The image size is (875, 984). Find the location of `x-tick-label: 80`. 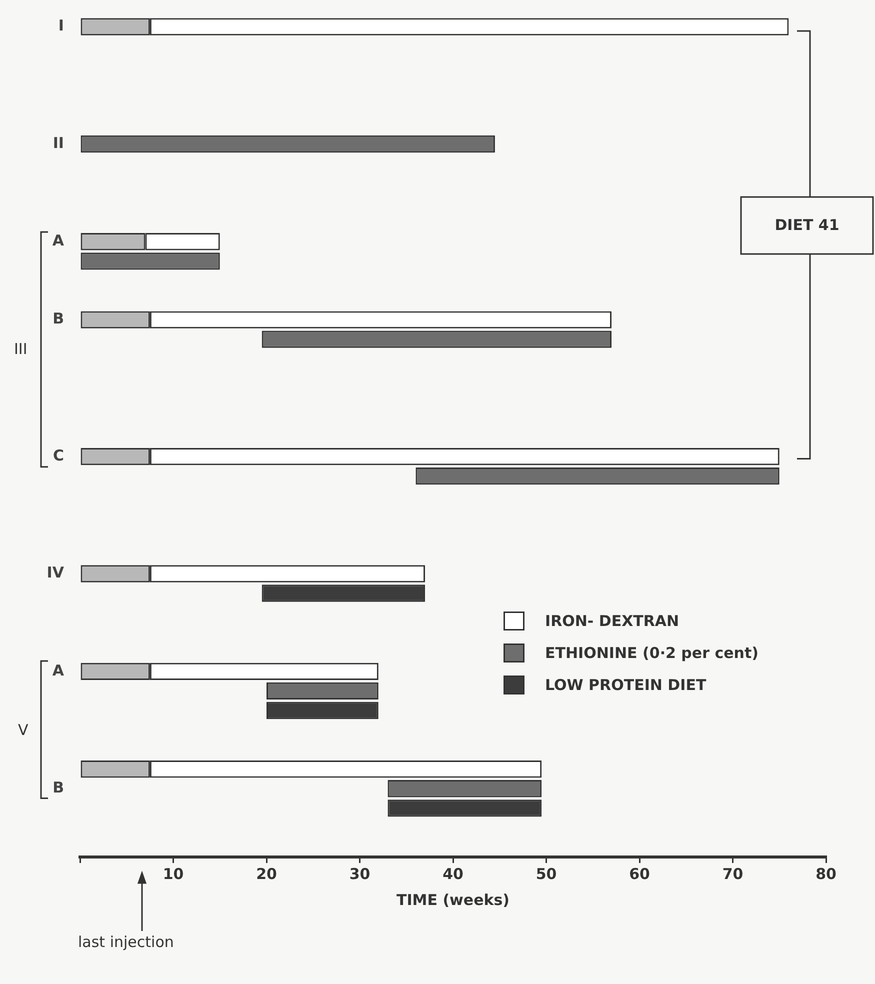

x-tick-label: 80 is located at coordinates (826, 873).